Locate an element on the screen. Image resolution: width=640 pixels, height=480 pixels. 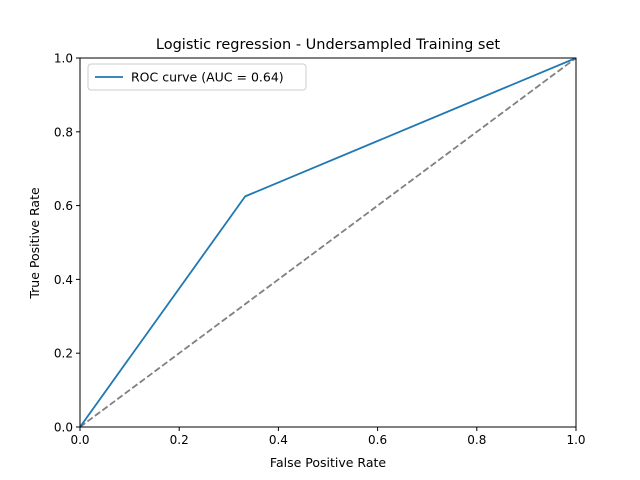
y-tick-label: 0.4 is located at coordinates (63, 280).